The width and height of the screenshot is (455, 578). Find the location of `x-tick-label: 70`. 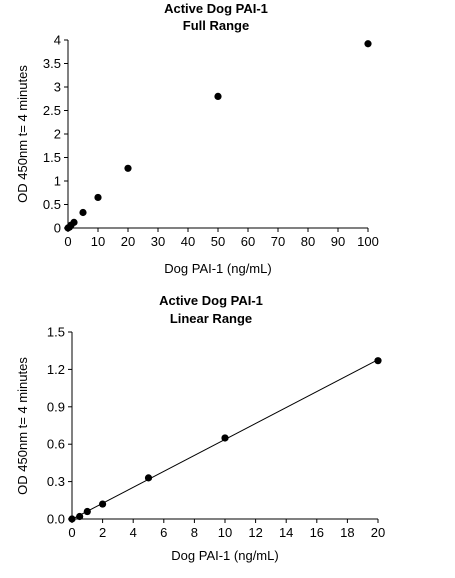

x-tick-label: 70 is located at coordinates (278, 241).